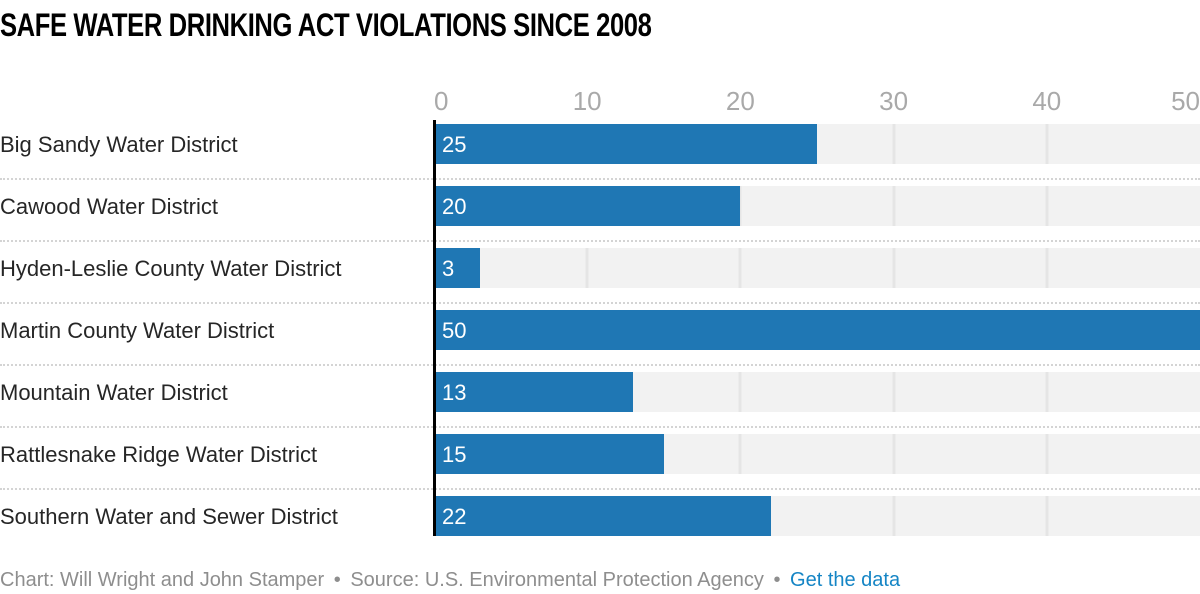  Describe the element at coordinates (448, 268) in the screenshot. I see `bar-value: 3` at that location.